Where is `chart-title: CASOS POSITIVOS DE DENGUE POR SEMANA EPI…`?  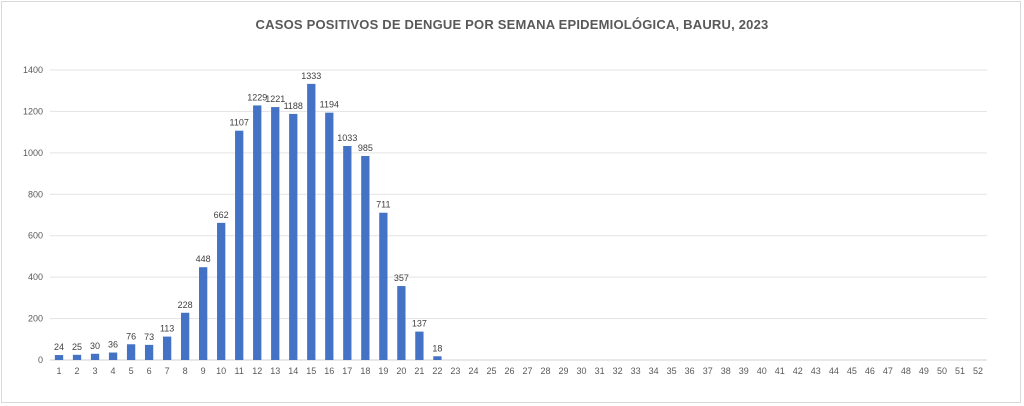
chart-title: CASOS POSITIVOS DE DENGUE POR SEMANA EPI… is located at coordinates (512, 24).